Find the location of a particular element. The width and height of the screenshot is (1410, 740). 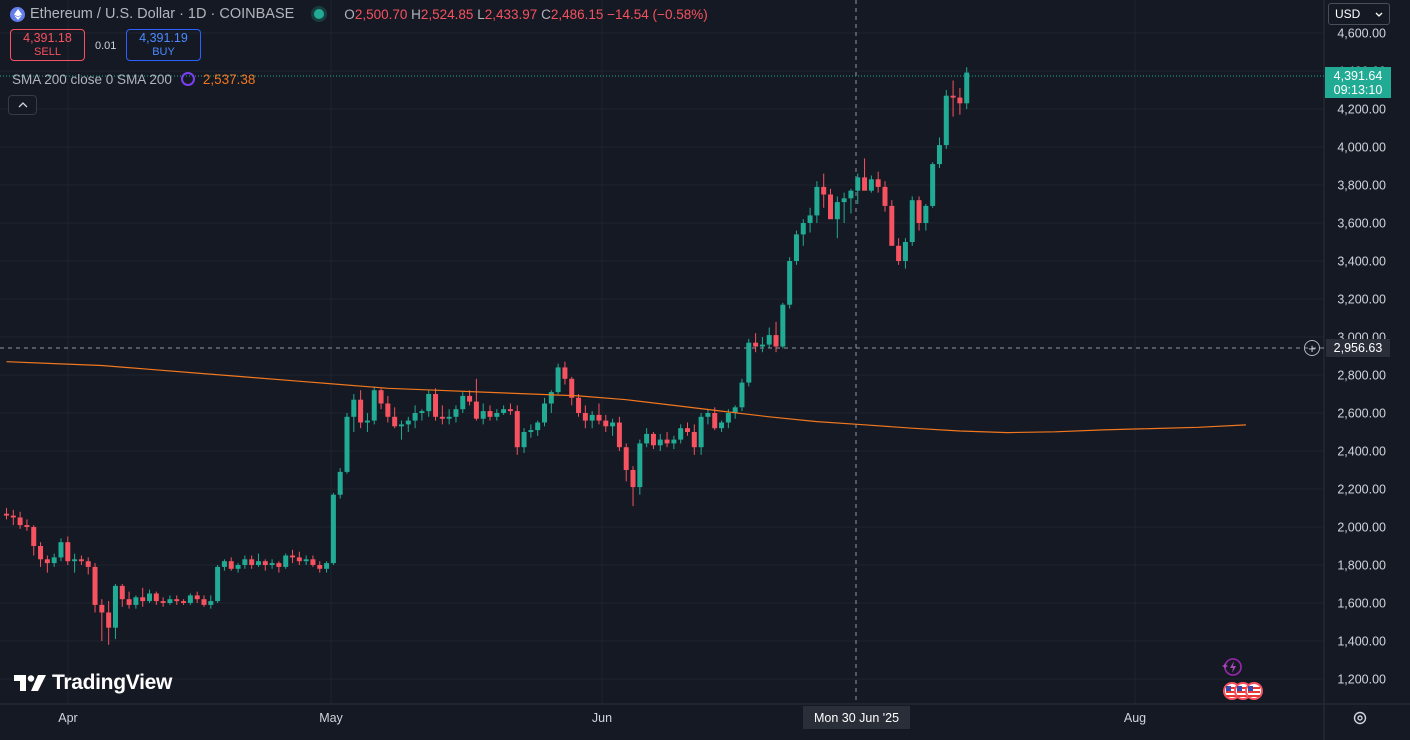

us-flag-event-icon is located at coordinates (1243, 691).